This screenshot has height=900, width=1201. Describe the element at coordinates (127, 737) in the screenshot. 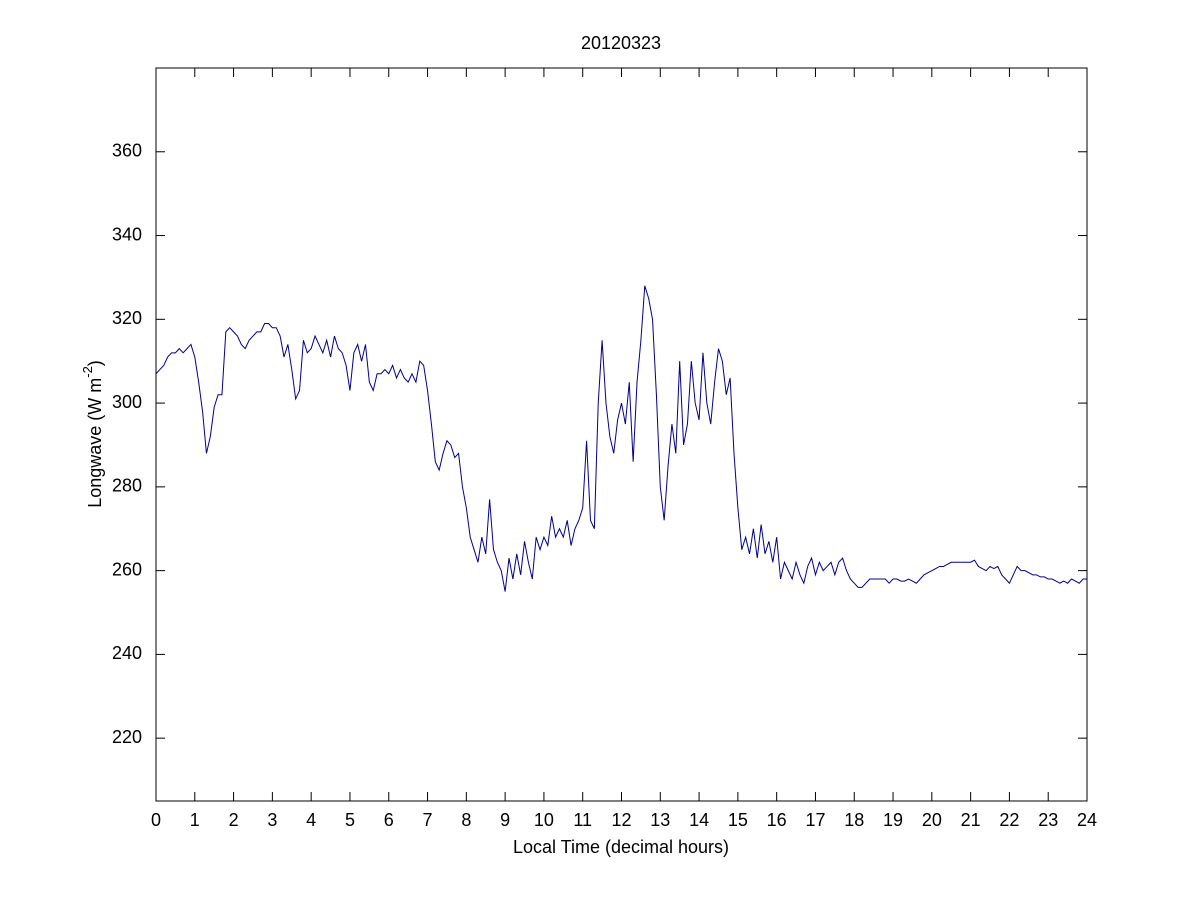

I see `y-tick-label: 220` at that location.